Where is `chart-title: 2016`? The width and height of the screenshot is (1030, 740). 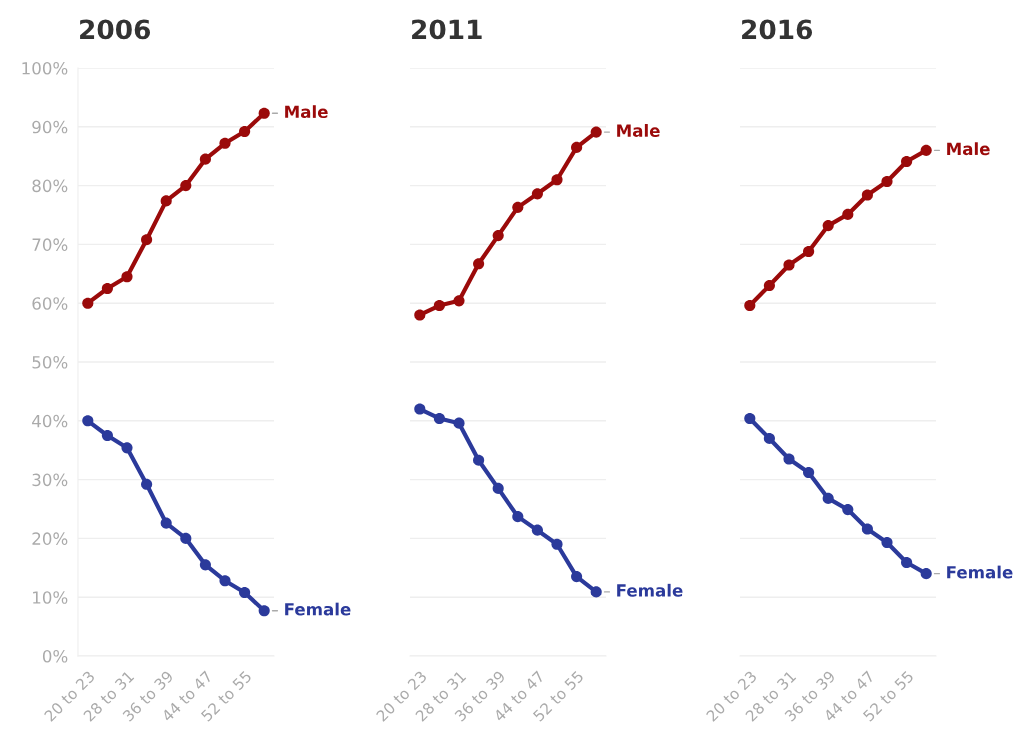 chart-title: 2016 is located at coordinates (777, 29).